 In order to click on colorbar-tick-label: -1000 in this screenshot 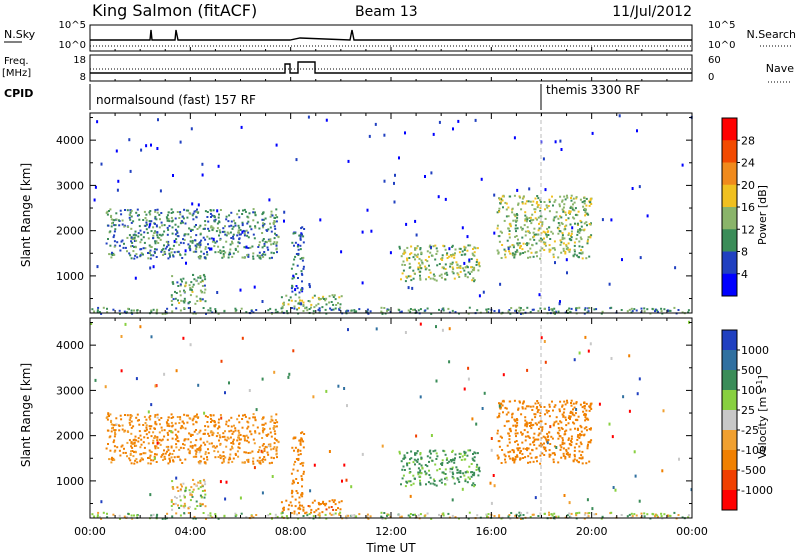, I will do `click(757, 490)`.